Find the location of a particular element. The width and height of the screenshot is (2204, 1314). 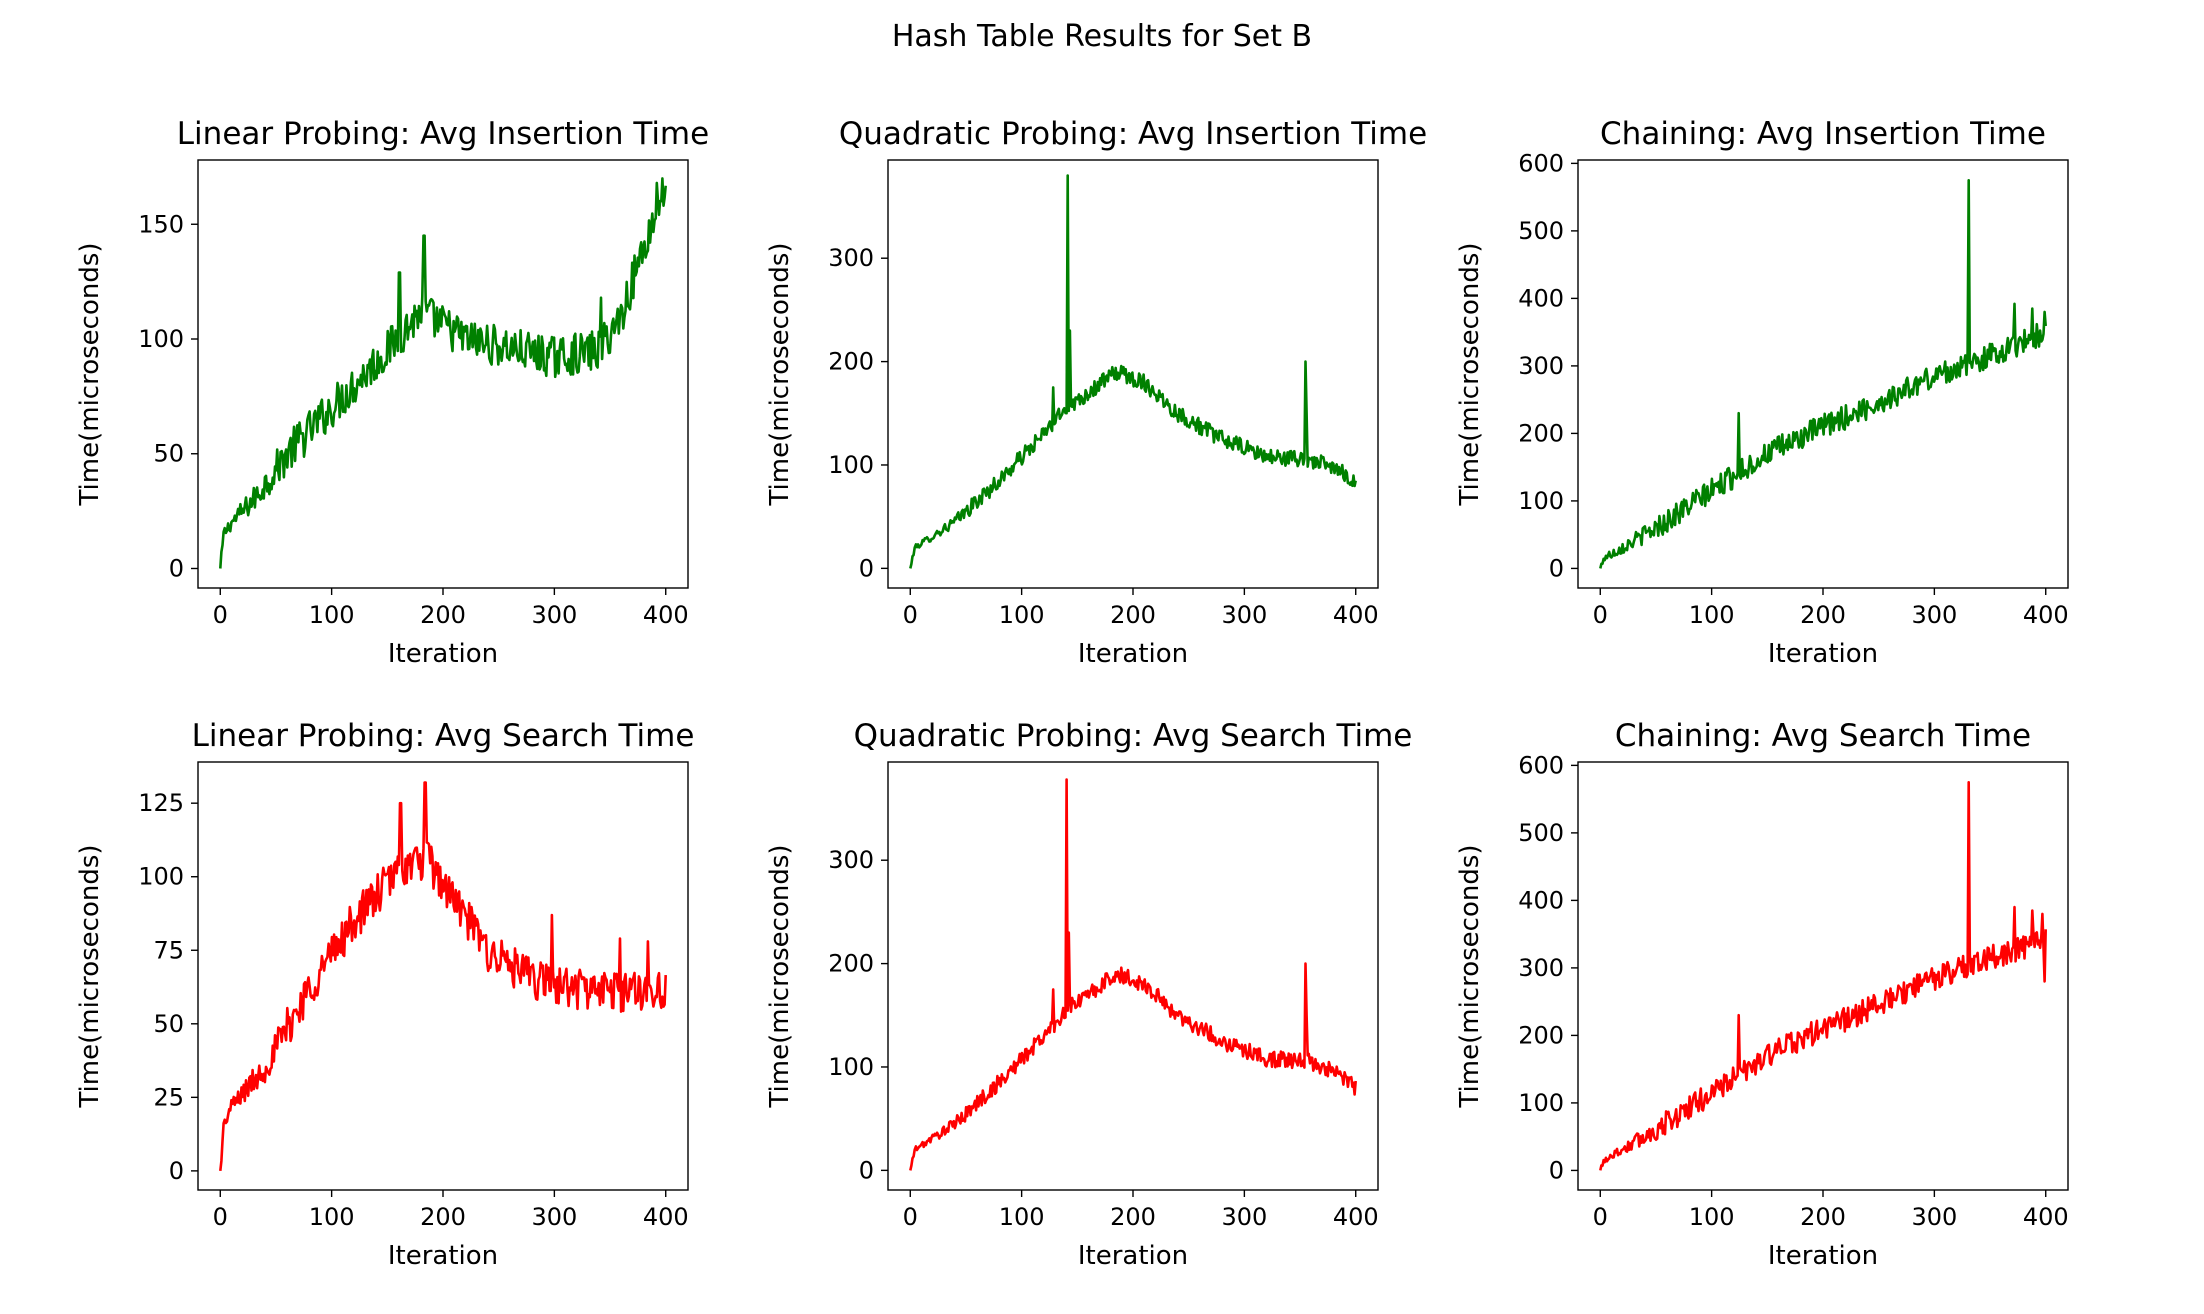

y-tick-label: 125 is located at coordinates (161, 803).